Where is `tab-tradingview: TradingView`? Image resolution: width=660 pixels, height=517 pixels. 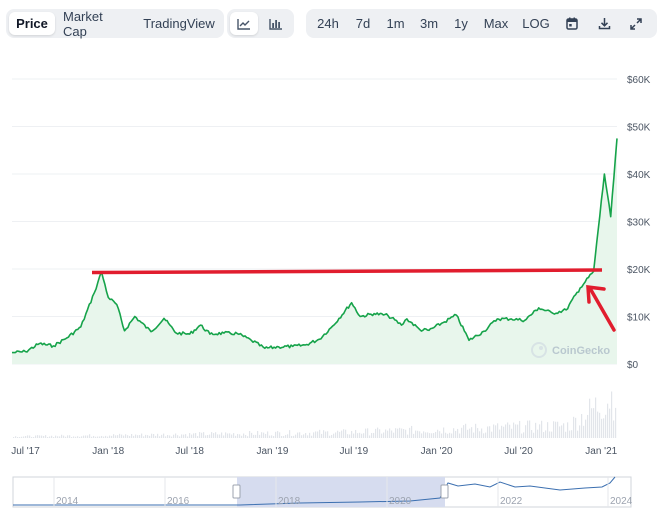
tab-tradingview: TradingView is located at coordinates (179, 23).